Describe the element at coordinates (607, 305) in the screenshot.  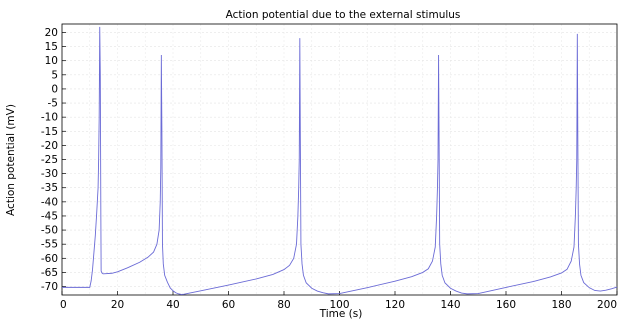
I see `x-tick-label: 200` at that location.